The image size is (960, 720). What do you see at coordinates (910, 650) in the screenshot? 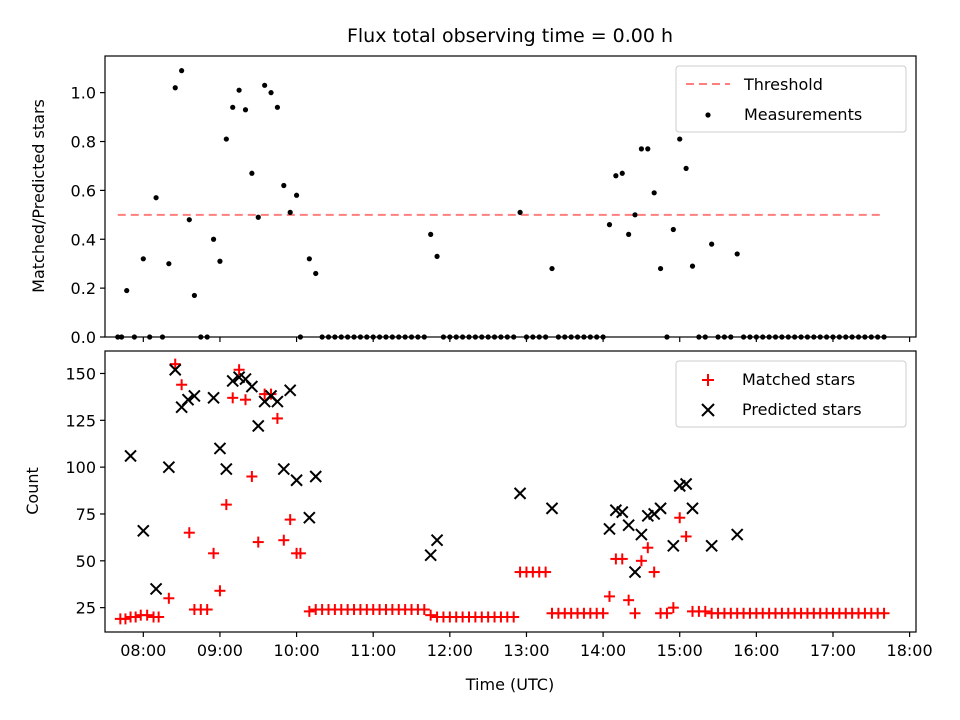
I see `x-tick-label: 18:00` at bounding box center [910, 650].